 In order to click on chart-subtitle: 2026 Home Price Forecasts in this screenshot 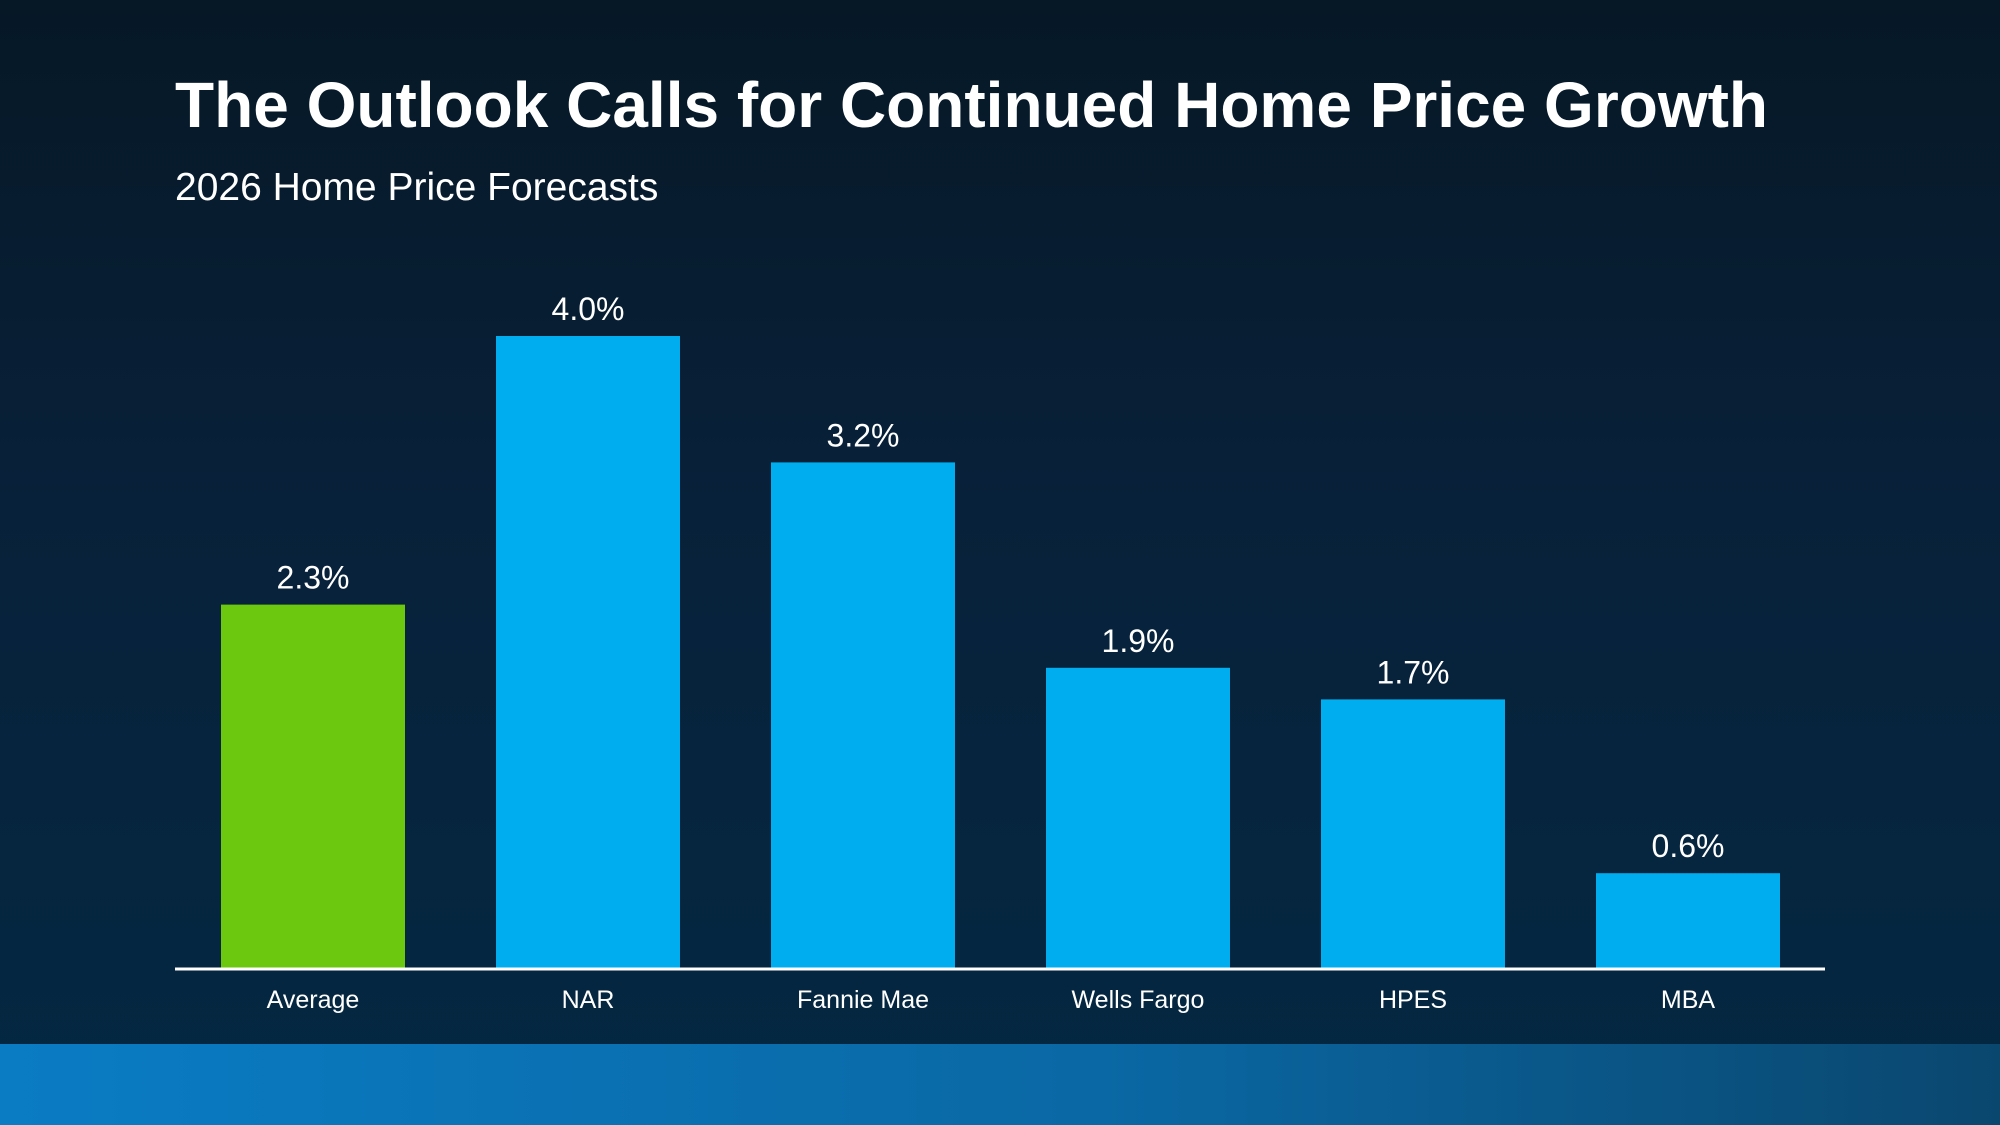, I will do `click(417, 187)`.